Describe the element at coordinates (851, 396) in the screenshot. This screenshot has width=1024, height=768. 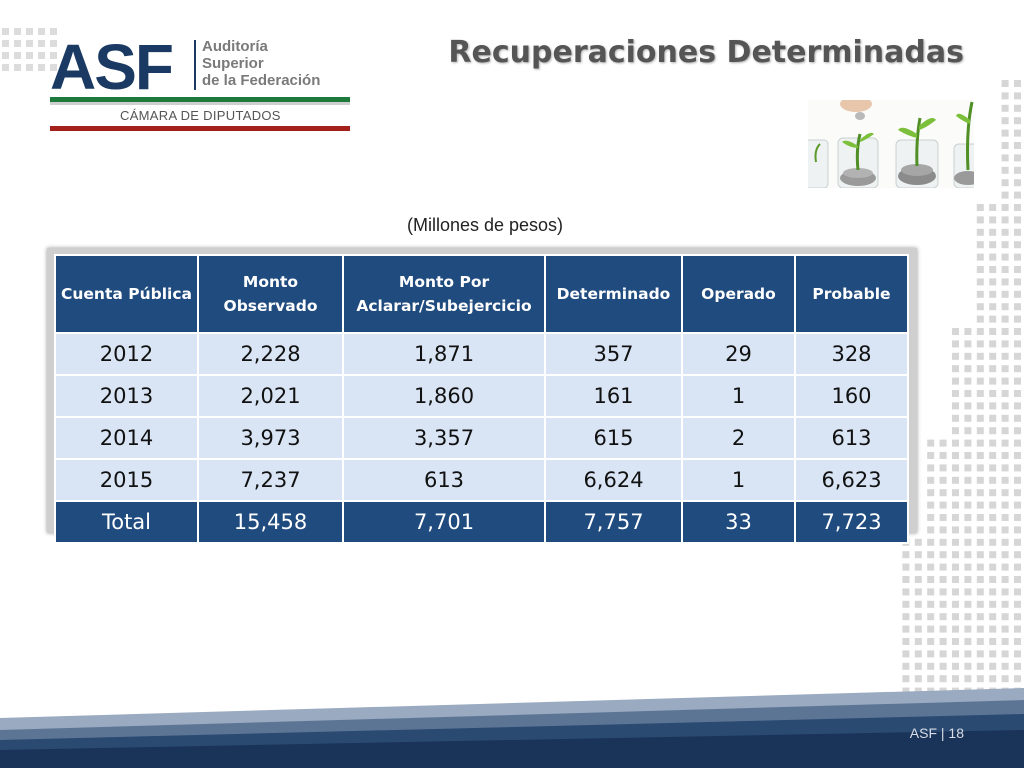
I see `table-cell: 160` at that location.